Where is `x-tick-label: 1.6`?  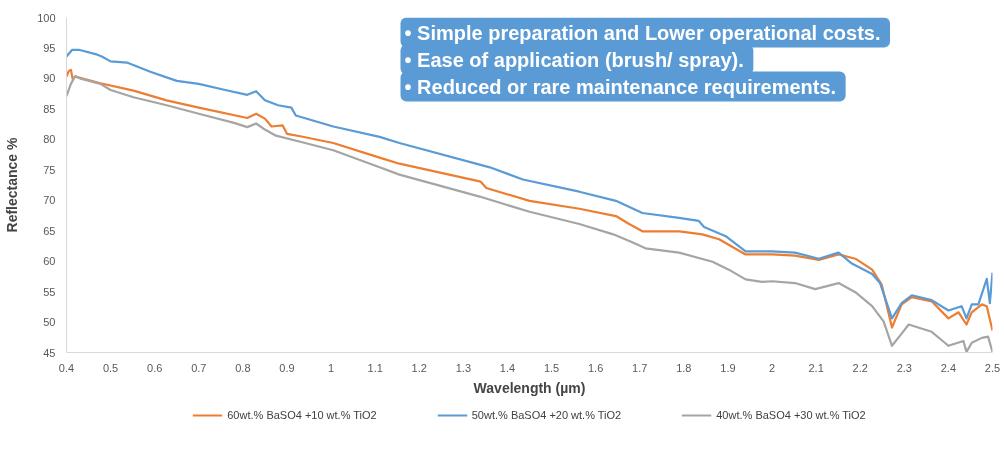 x-tick-label: 1.6 is located at coordinates (596, 367).